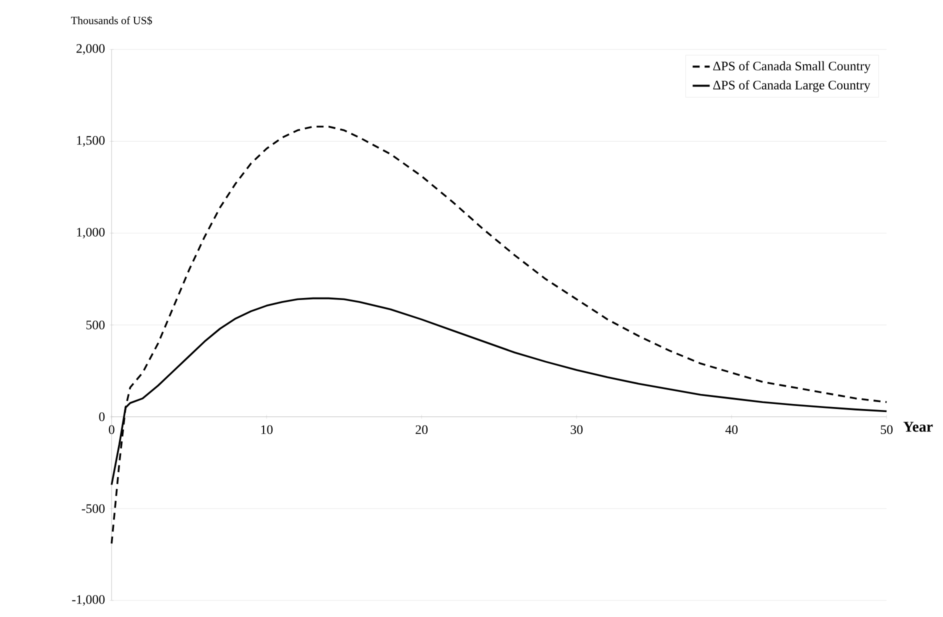  I want to click on x-tick-label: 20, so click(422, 429).